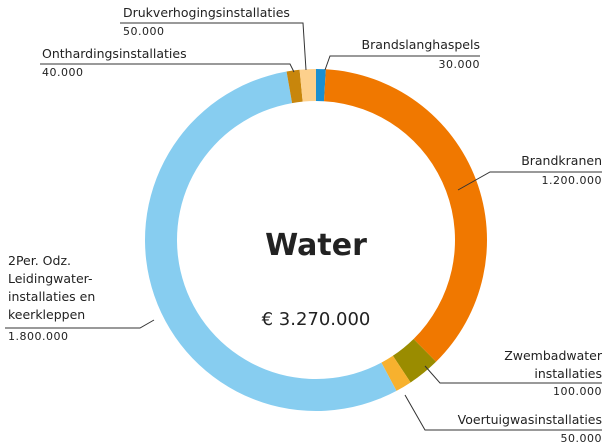 The width and height of the screenshot is (606, 448). What do you see at coordinates (206, 12) in the screenshot?
I see `segment-label: Drukverhogingsinstallaties` at bounding box center [206, 12].